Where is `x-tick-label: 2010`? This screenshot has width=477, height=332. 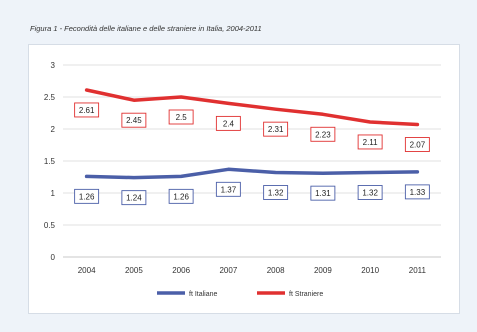
x-tick-label: 2010 is located at coordinates (370, 270).